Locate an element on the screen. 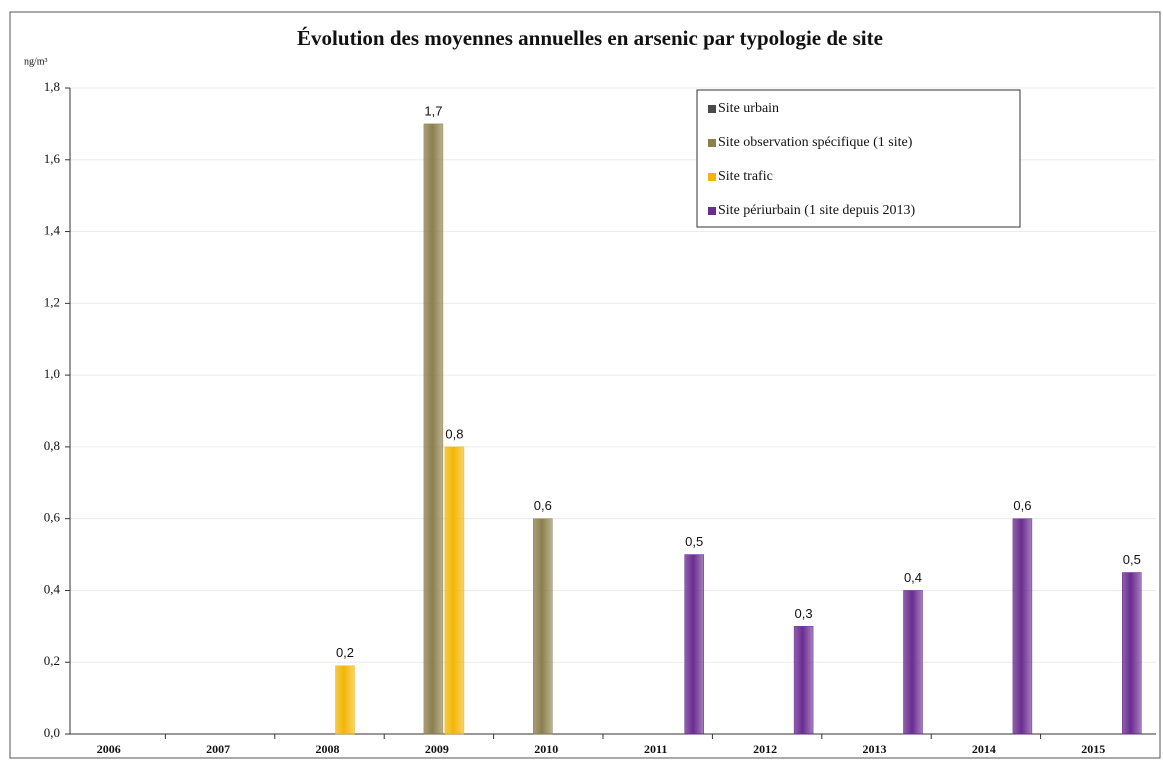  y-tick-label: 1,4 is located at coordinates (52, 230).